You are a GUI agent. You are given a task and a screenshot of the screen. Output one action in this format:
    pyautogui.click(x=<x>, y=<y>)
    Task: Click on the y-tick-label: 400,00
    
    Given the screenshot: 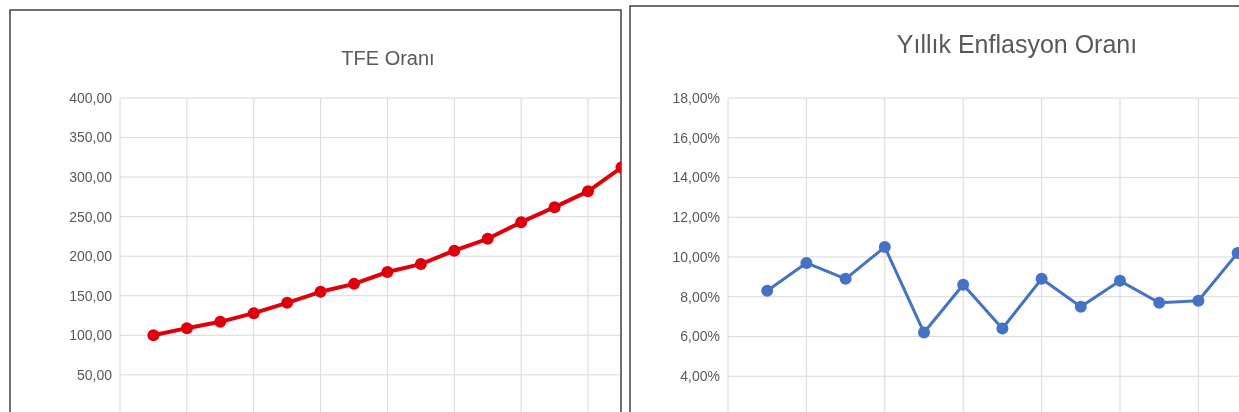 What is the action you would take?
    pyautogui.click(x=91, y=97)
    